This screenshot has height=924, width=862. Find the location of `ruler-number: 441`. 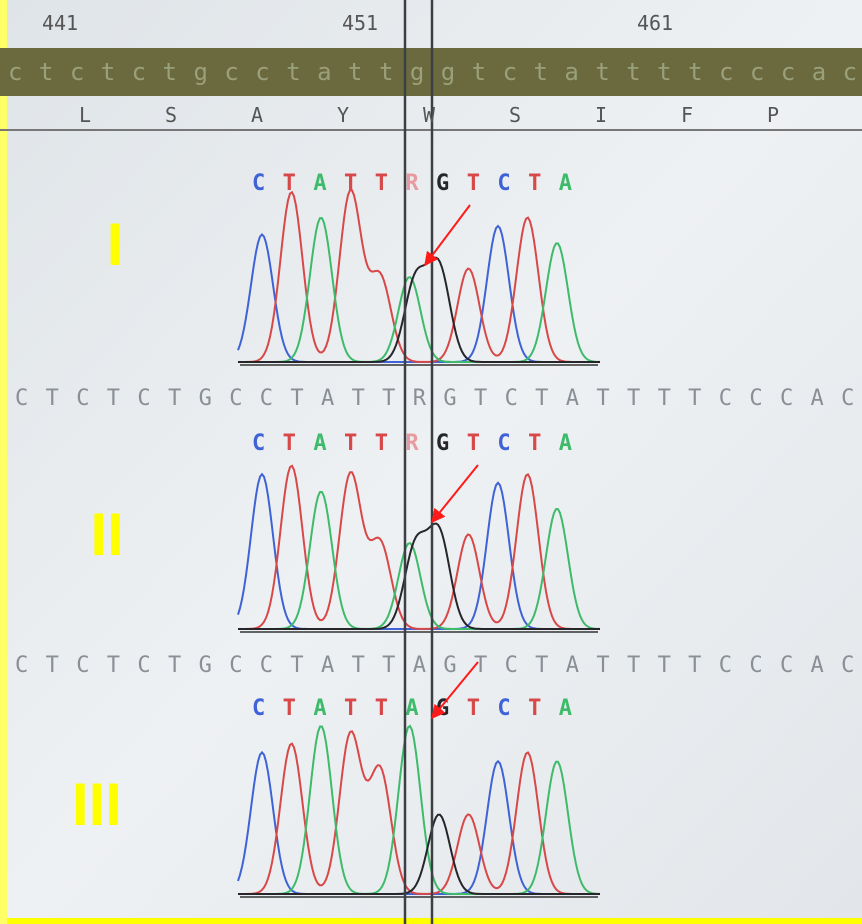

ruler-number: 441 is located at coordinates (60, 23).